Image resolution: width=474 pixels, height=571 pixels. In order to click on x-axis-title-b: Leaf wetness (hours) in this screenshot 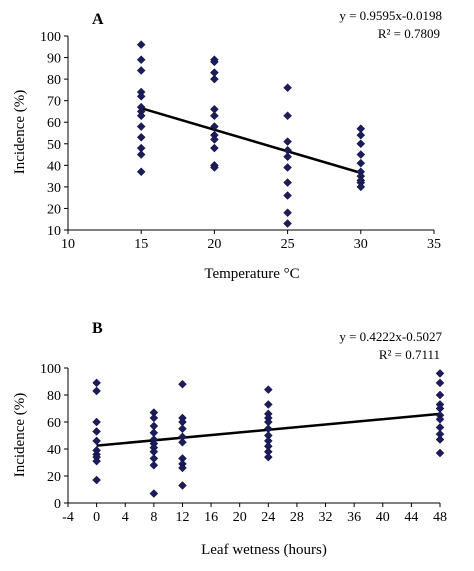, I will do `click(264, 550)`.